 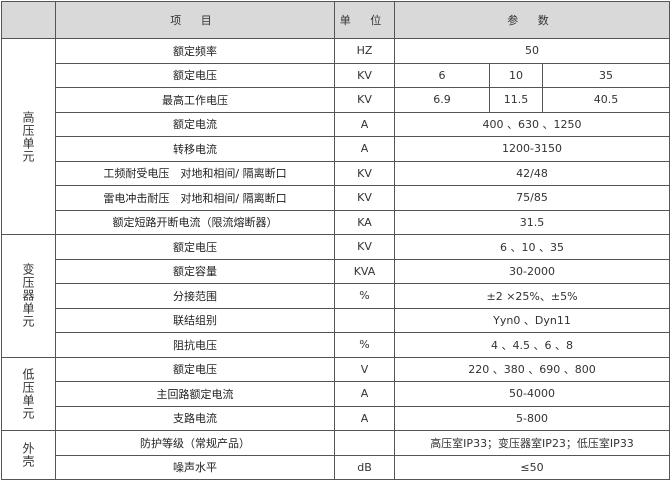 What do you see at coordinates (531, 369) in the screenshot?
I see `param-value: 220 、380 、690 、800` at bounding box center [531, 369].